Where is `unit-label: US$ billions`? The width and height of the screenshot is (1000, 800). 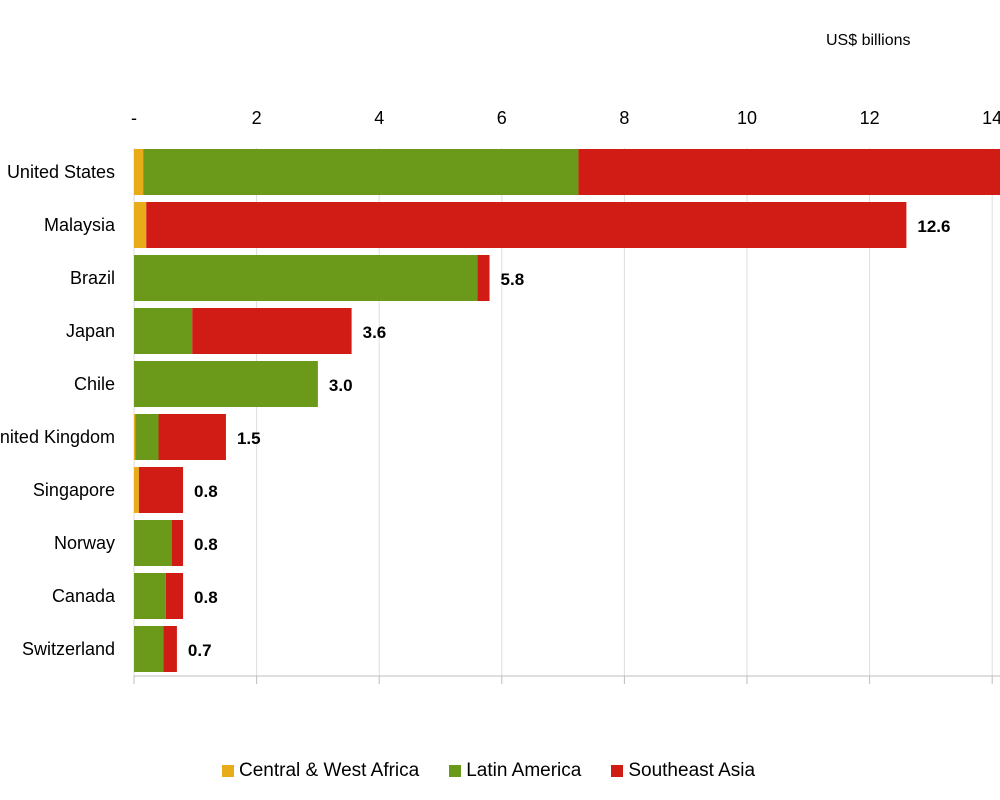 unit-label: US$ billions is located at coordinates (868, 40).